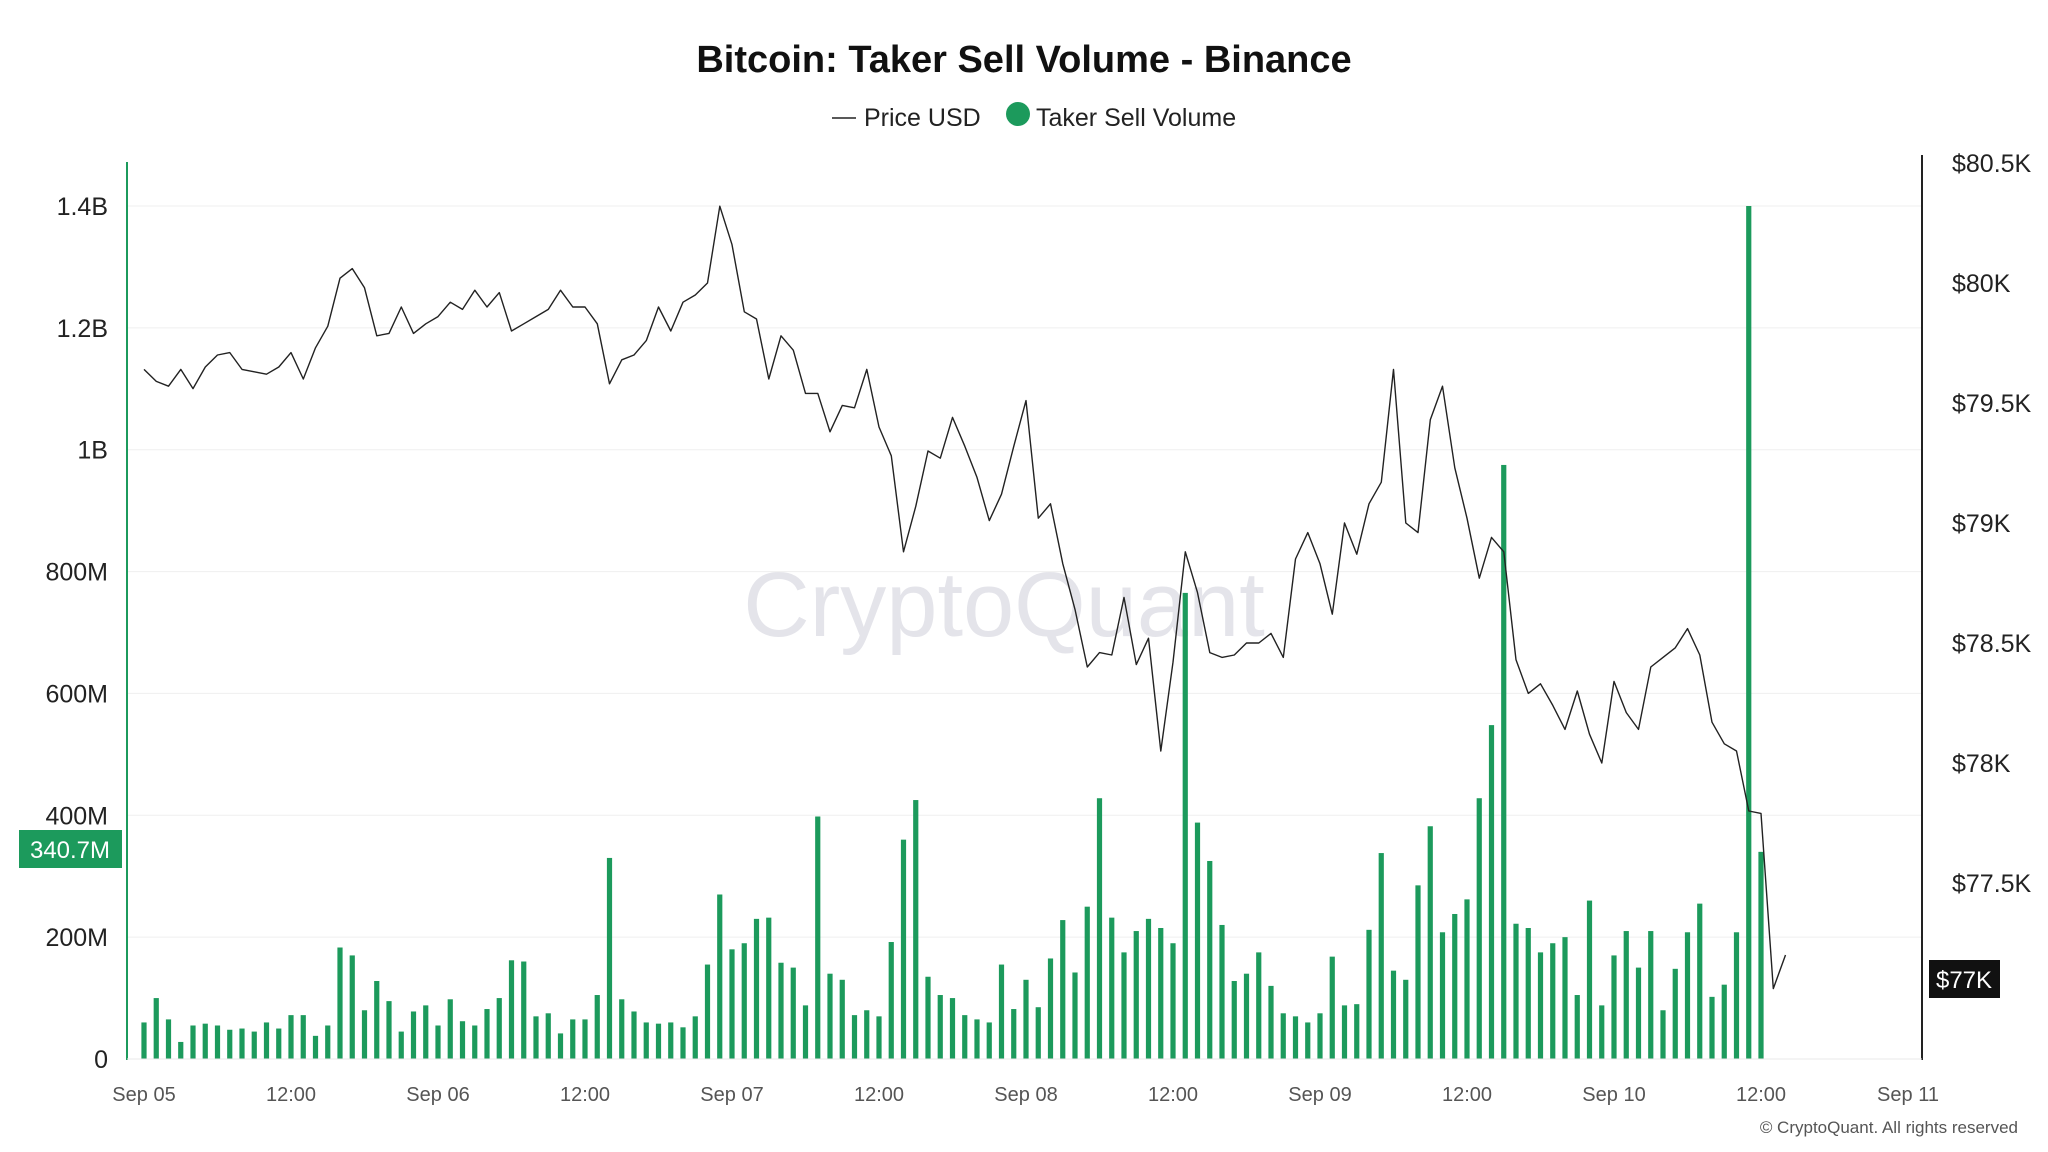  I want to click on right-tick-label: $79.5K, so click(1992, 404).